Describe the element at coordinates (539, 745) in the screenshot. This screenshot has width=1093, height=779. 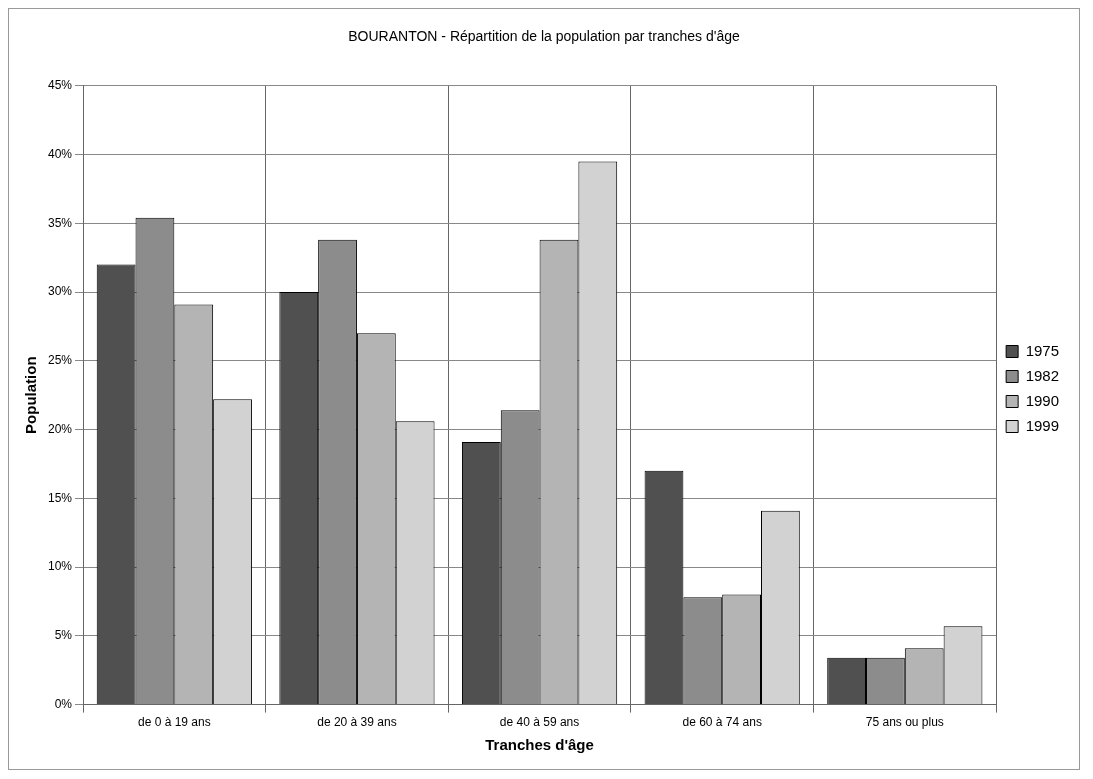
I see `x-axis-title: Tranches d'âge` at that location.